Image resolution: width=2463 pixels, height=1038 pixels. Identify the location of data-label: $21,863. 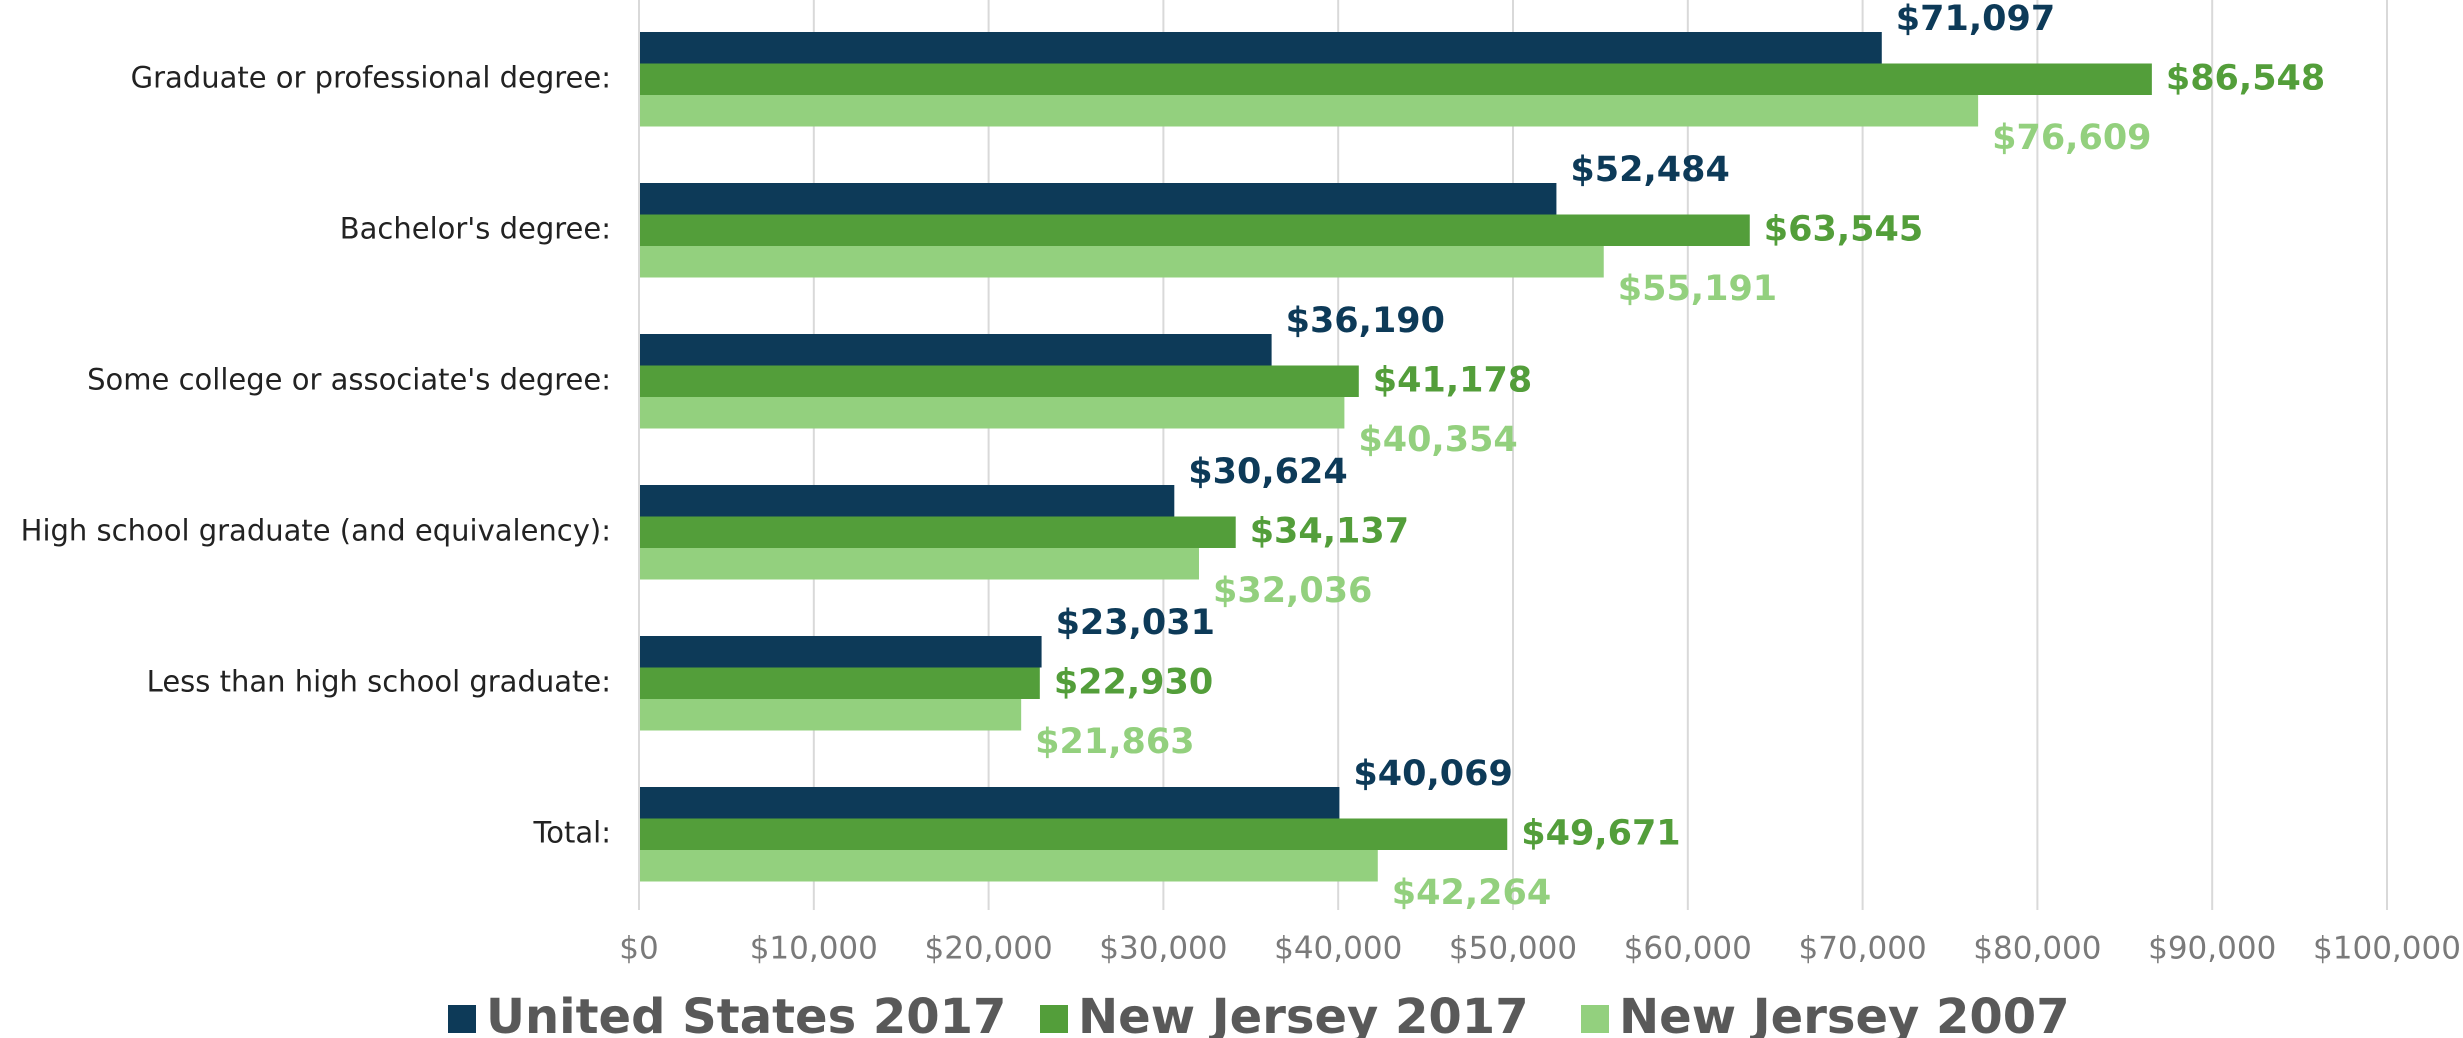
(1114, 742).